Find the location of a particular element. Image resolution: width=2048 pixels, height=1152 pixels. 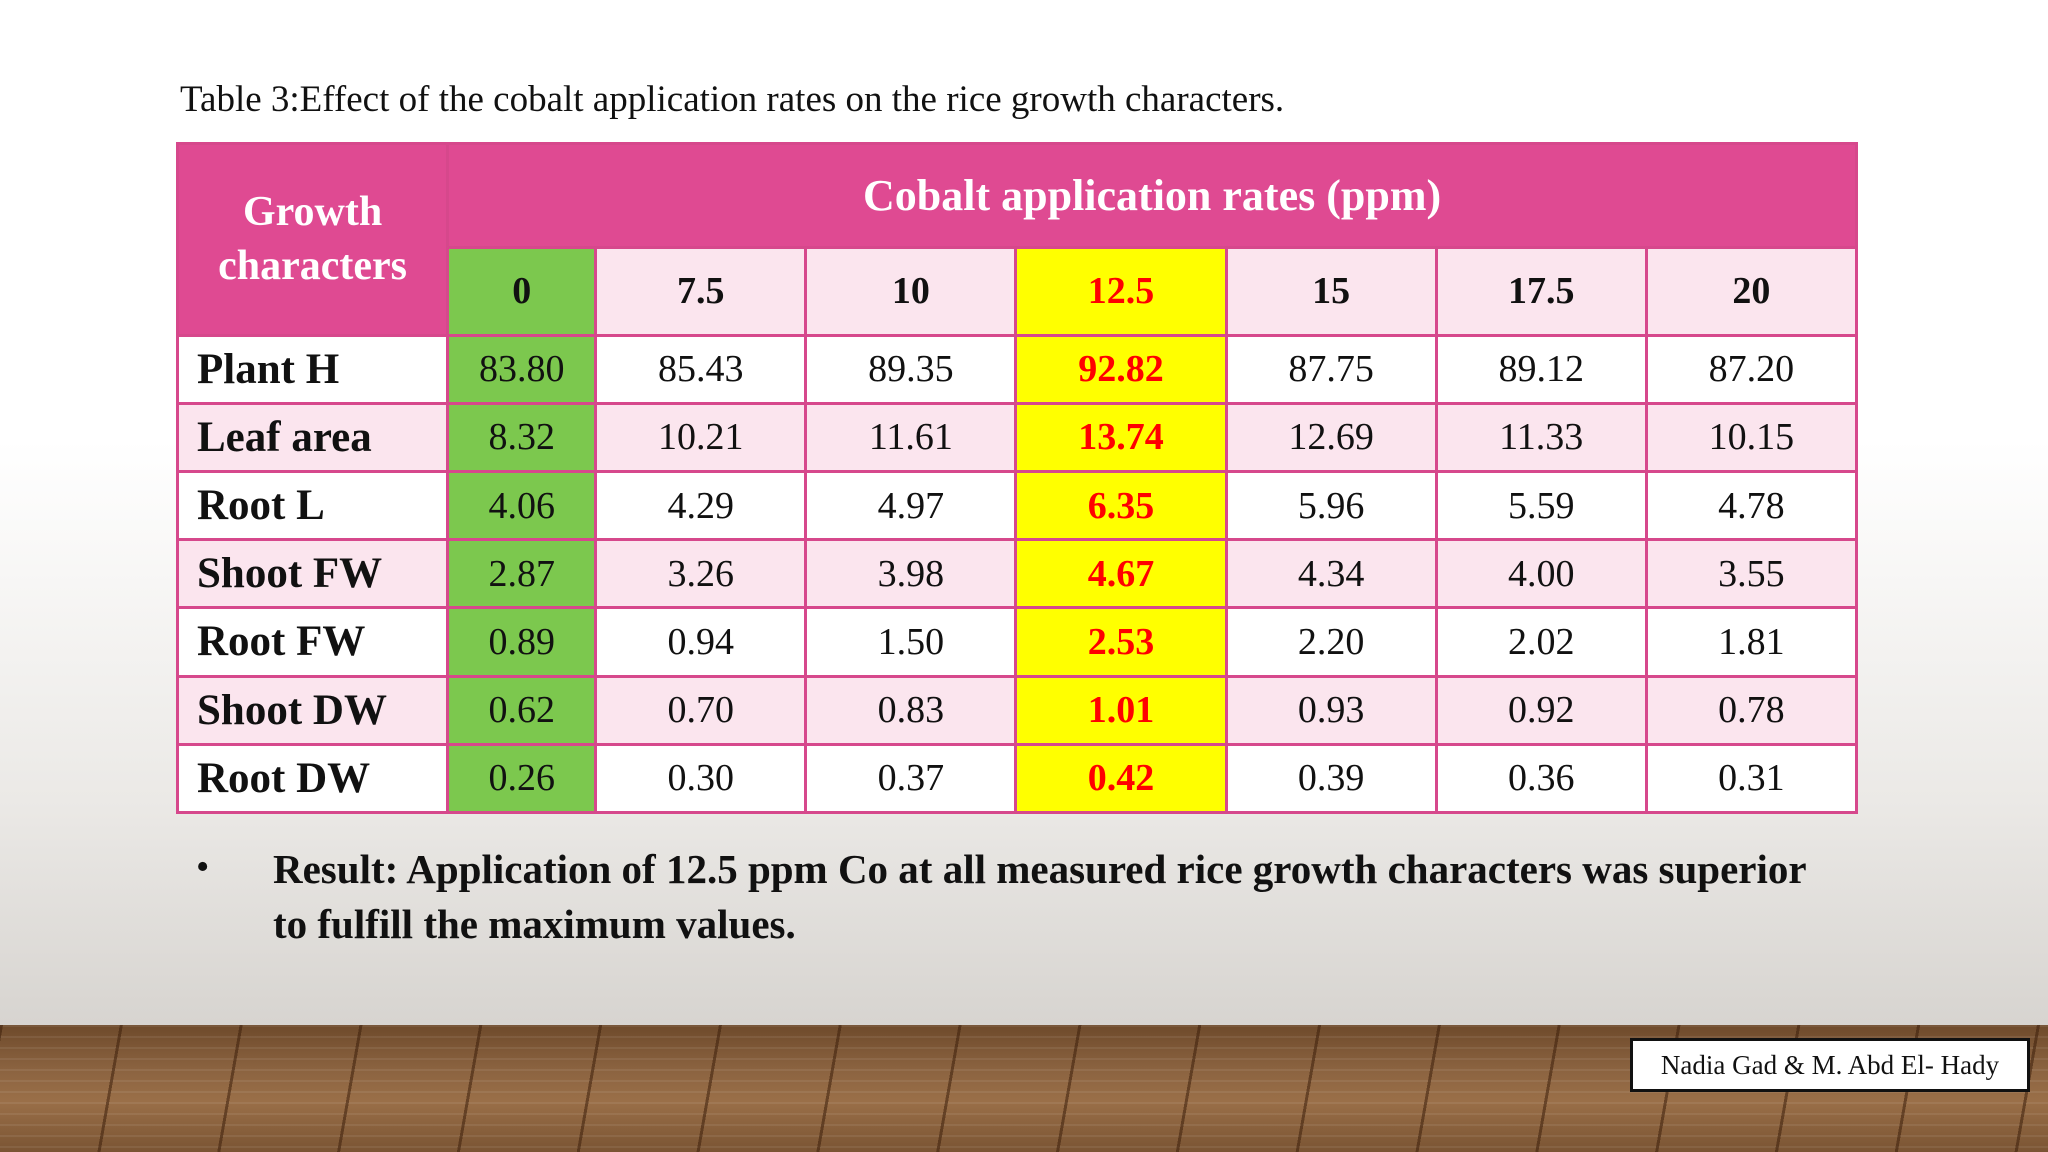

table-cell: 92.82 is located at coordinates (1121, 369).